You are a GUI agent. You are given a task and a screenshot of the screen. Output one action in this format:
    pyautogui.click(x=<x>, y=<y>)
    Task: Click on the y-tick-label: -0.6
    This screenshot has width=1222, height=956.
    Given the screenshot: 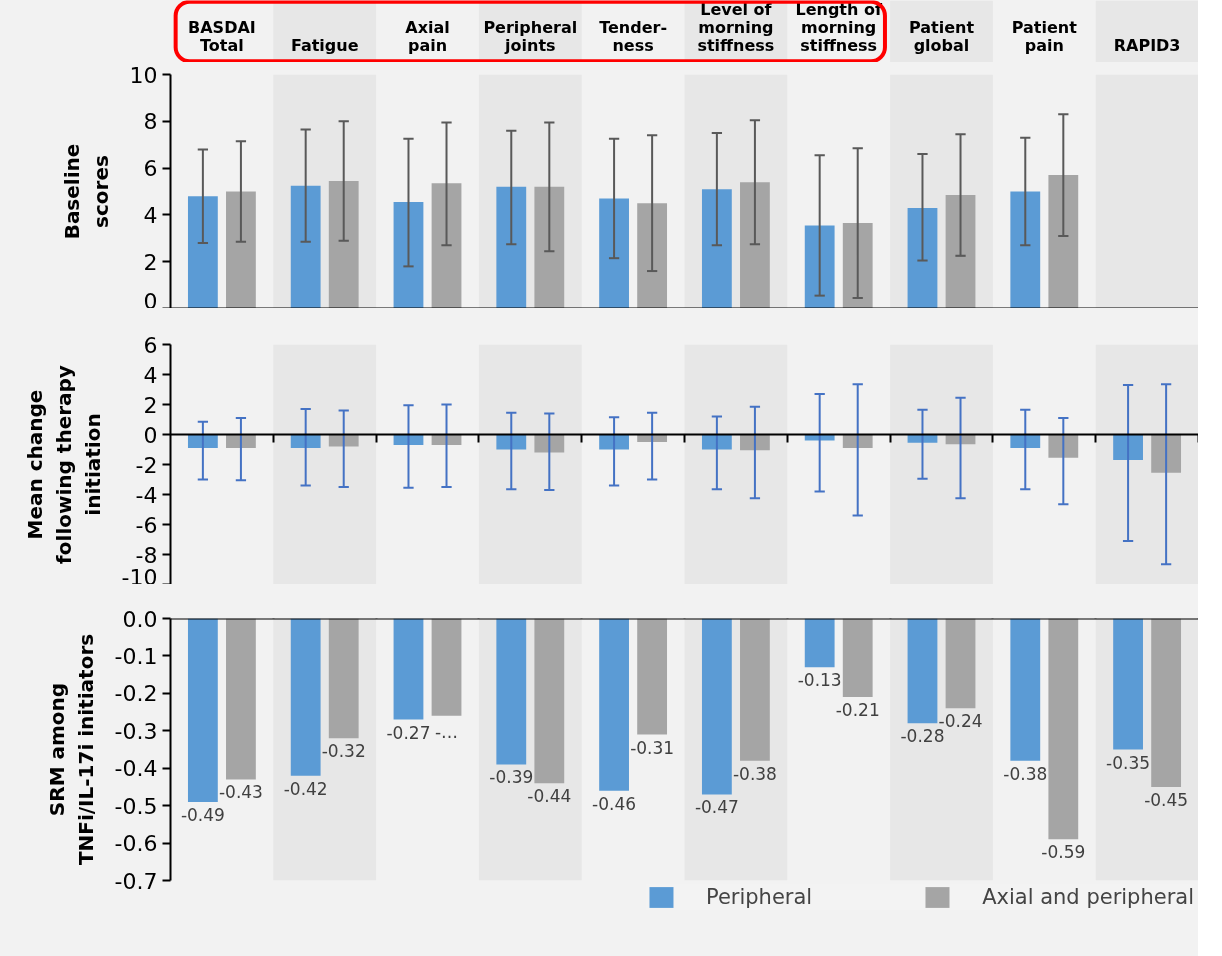 What is the action you would take?
    pyautogui.click(x=136, y=844)
    